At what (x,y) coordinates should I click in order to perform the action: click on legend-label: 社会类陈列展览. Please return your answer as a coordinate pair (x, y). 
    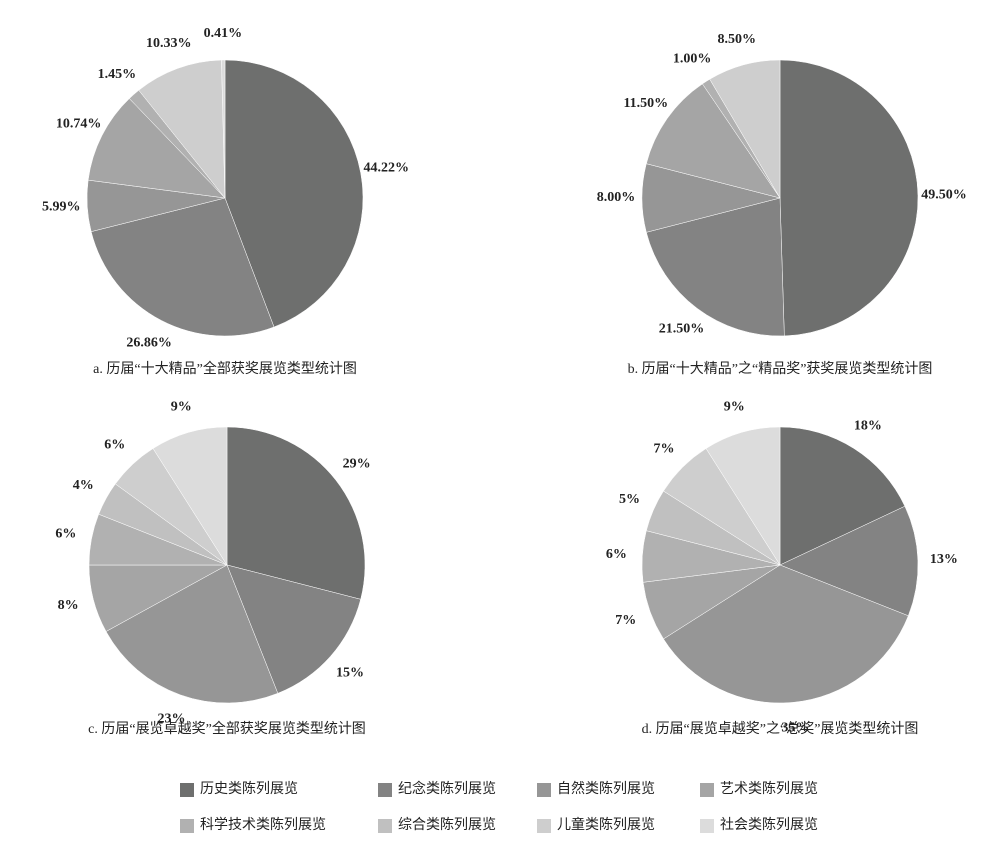
    Looking at the image, I should click on (769, 824).